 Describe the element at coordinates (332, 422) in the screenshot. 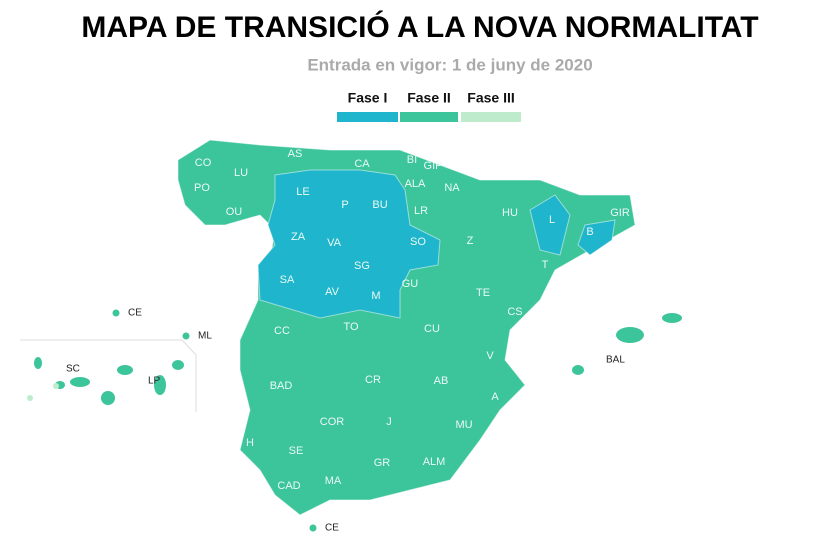

I see `region-label: COR` at that location.